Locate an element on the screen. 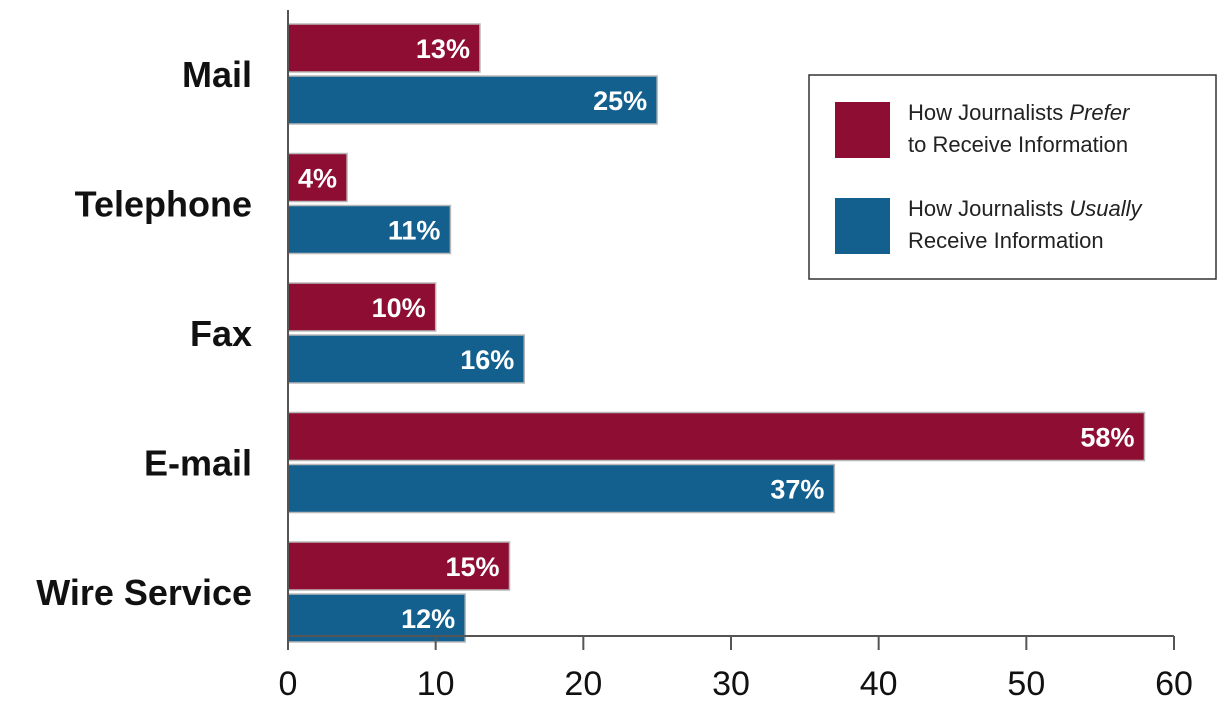 The width and height of the screenshot is (1225, 701). bar-value-label: 58% is located at coordinates (1107, 438).